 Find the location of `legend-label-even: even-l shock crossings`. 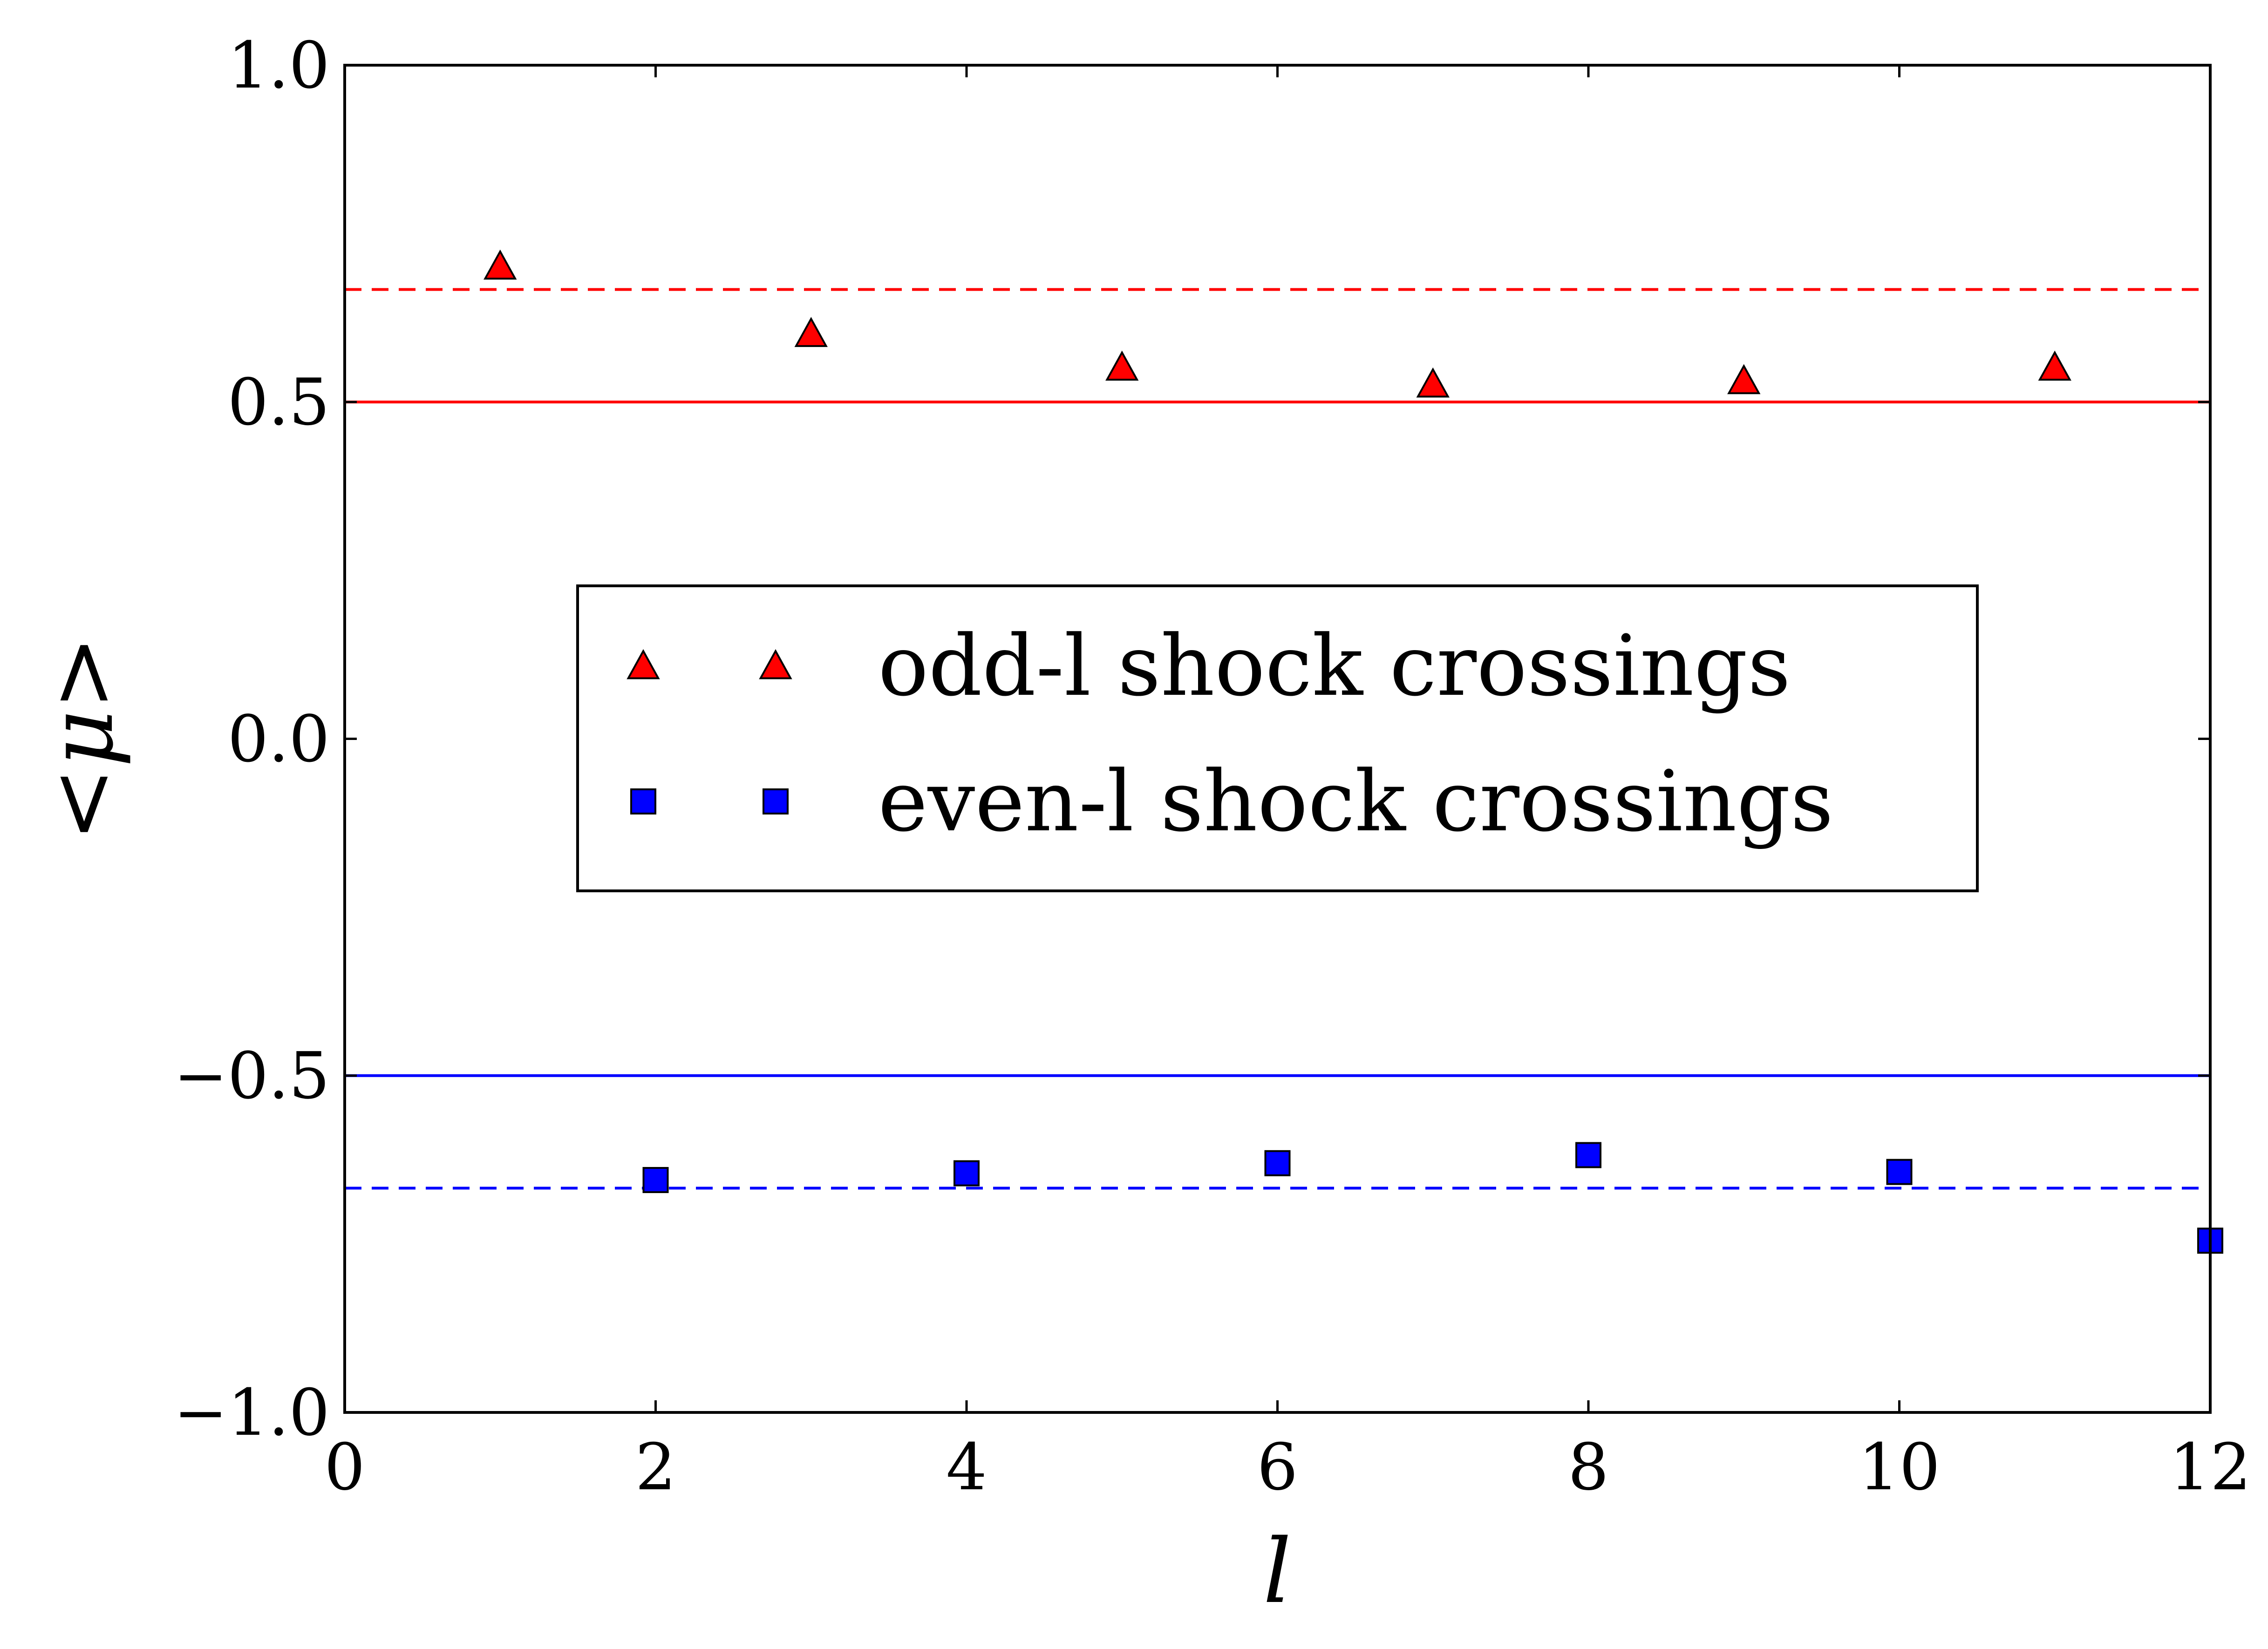

legend-label-even: even-l shock crossings is located at coordinates (1355, 801).